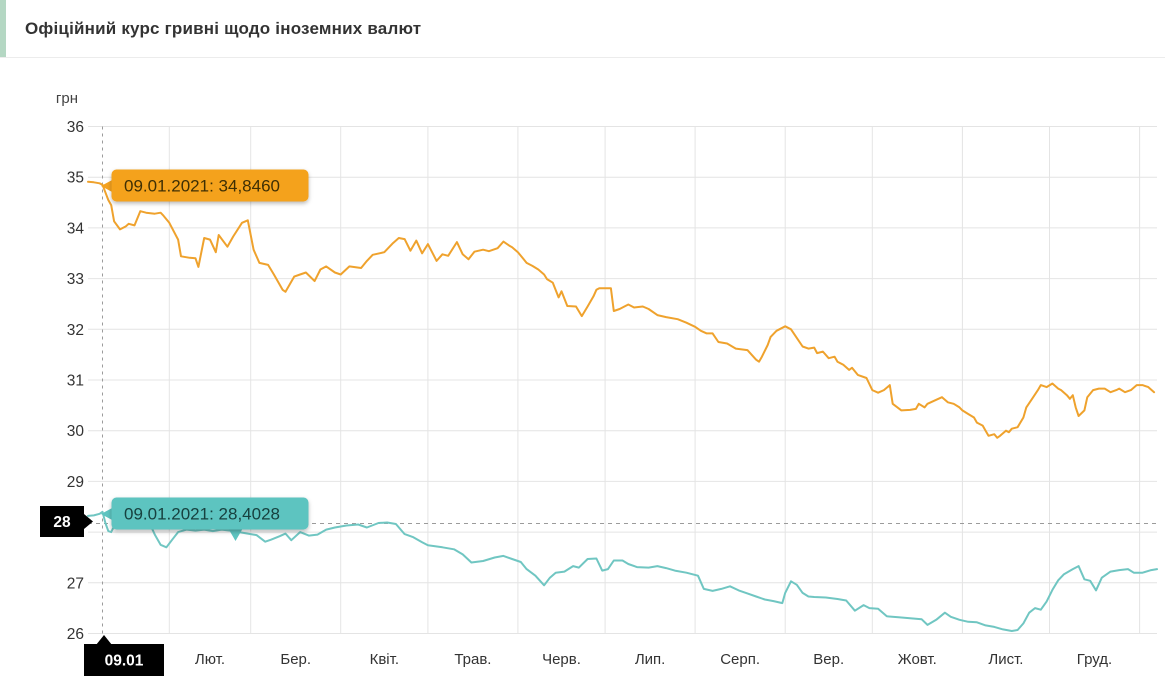  What do you see at coordinates (75, 279) in the screenshot?
I see `y-tick-label: 33` at bounding box center [75, 279].